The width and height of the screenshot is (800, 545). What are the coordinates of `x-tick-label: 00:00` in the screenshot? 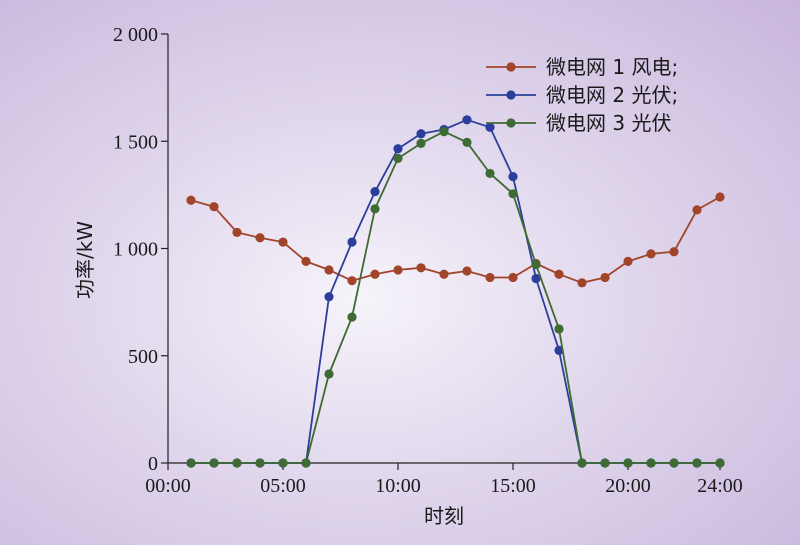 It's located at (168, 486).